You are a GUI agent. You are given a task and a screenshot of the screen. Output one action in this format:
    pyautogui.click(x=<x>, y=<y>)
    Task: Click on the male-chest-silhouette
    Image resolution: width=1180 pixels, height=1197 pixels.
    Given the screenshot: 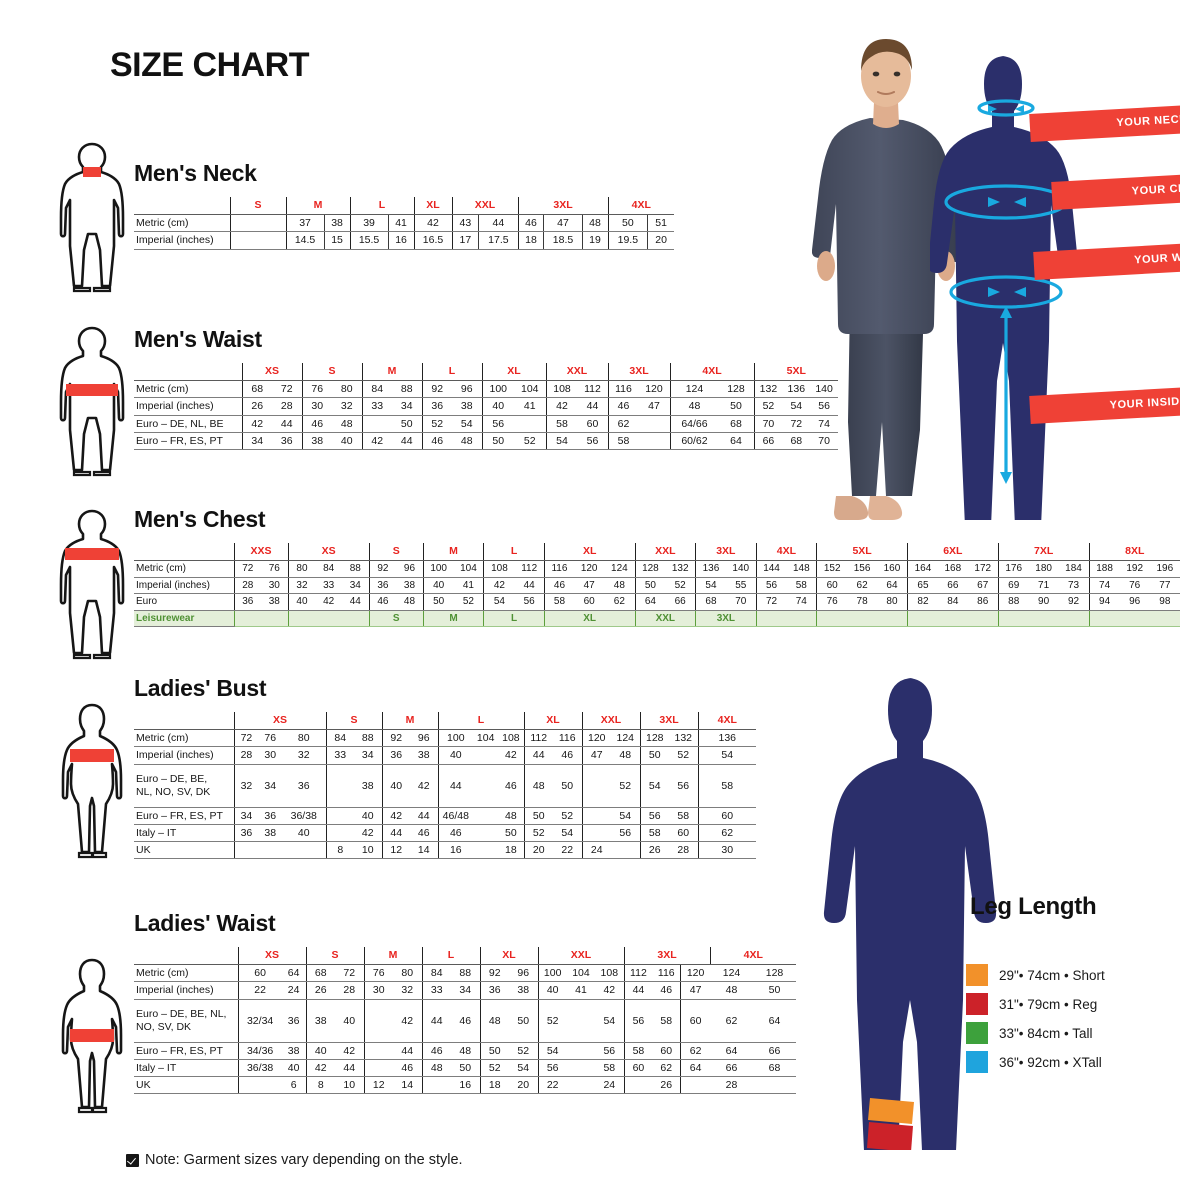 What is the action you would take?
    pyautogui.click(x=92, y=585)
    